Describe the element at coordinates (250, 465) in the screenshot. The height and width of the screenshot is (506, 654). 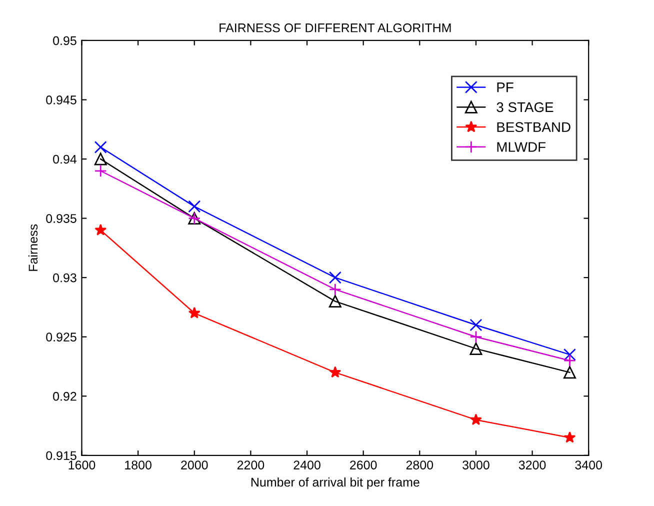
I see `x-tick-label: 2200` at that location.